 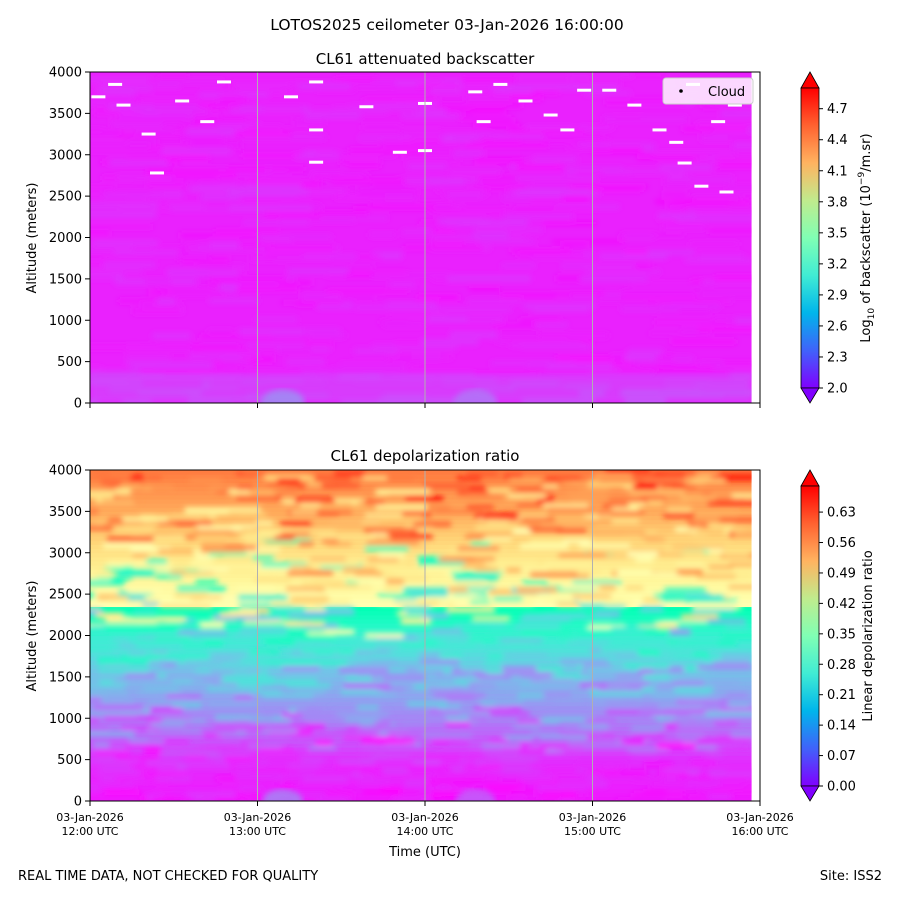 I want to click on footer-disclaimer: REAL TIME DATA, NOT CHECKED FOR QUALITY, so click(x=168, y=876).